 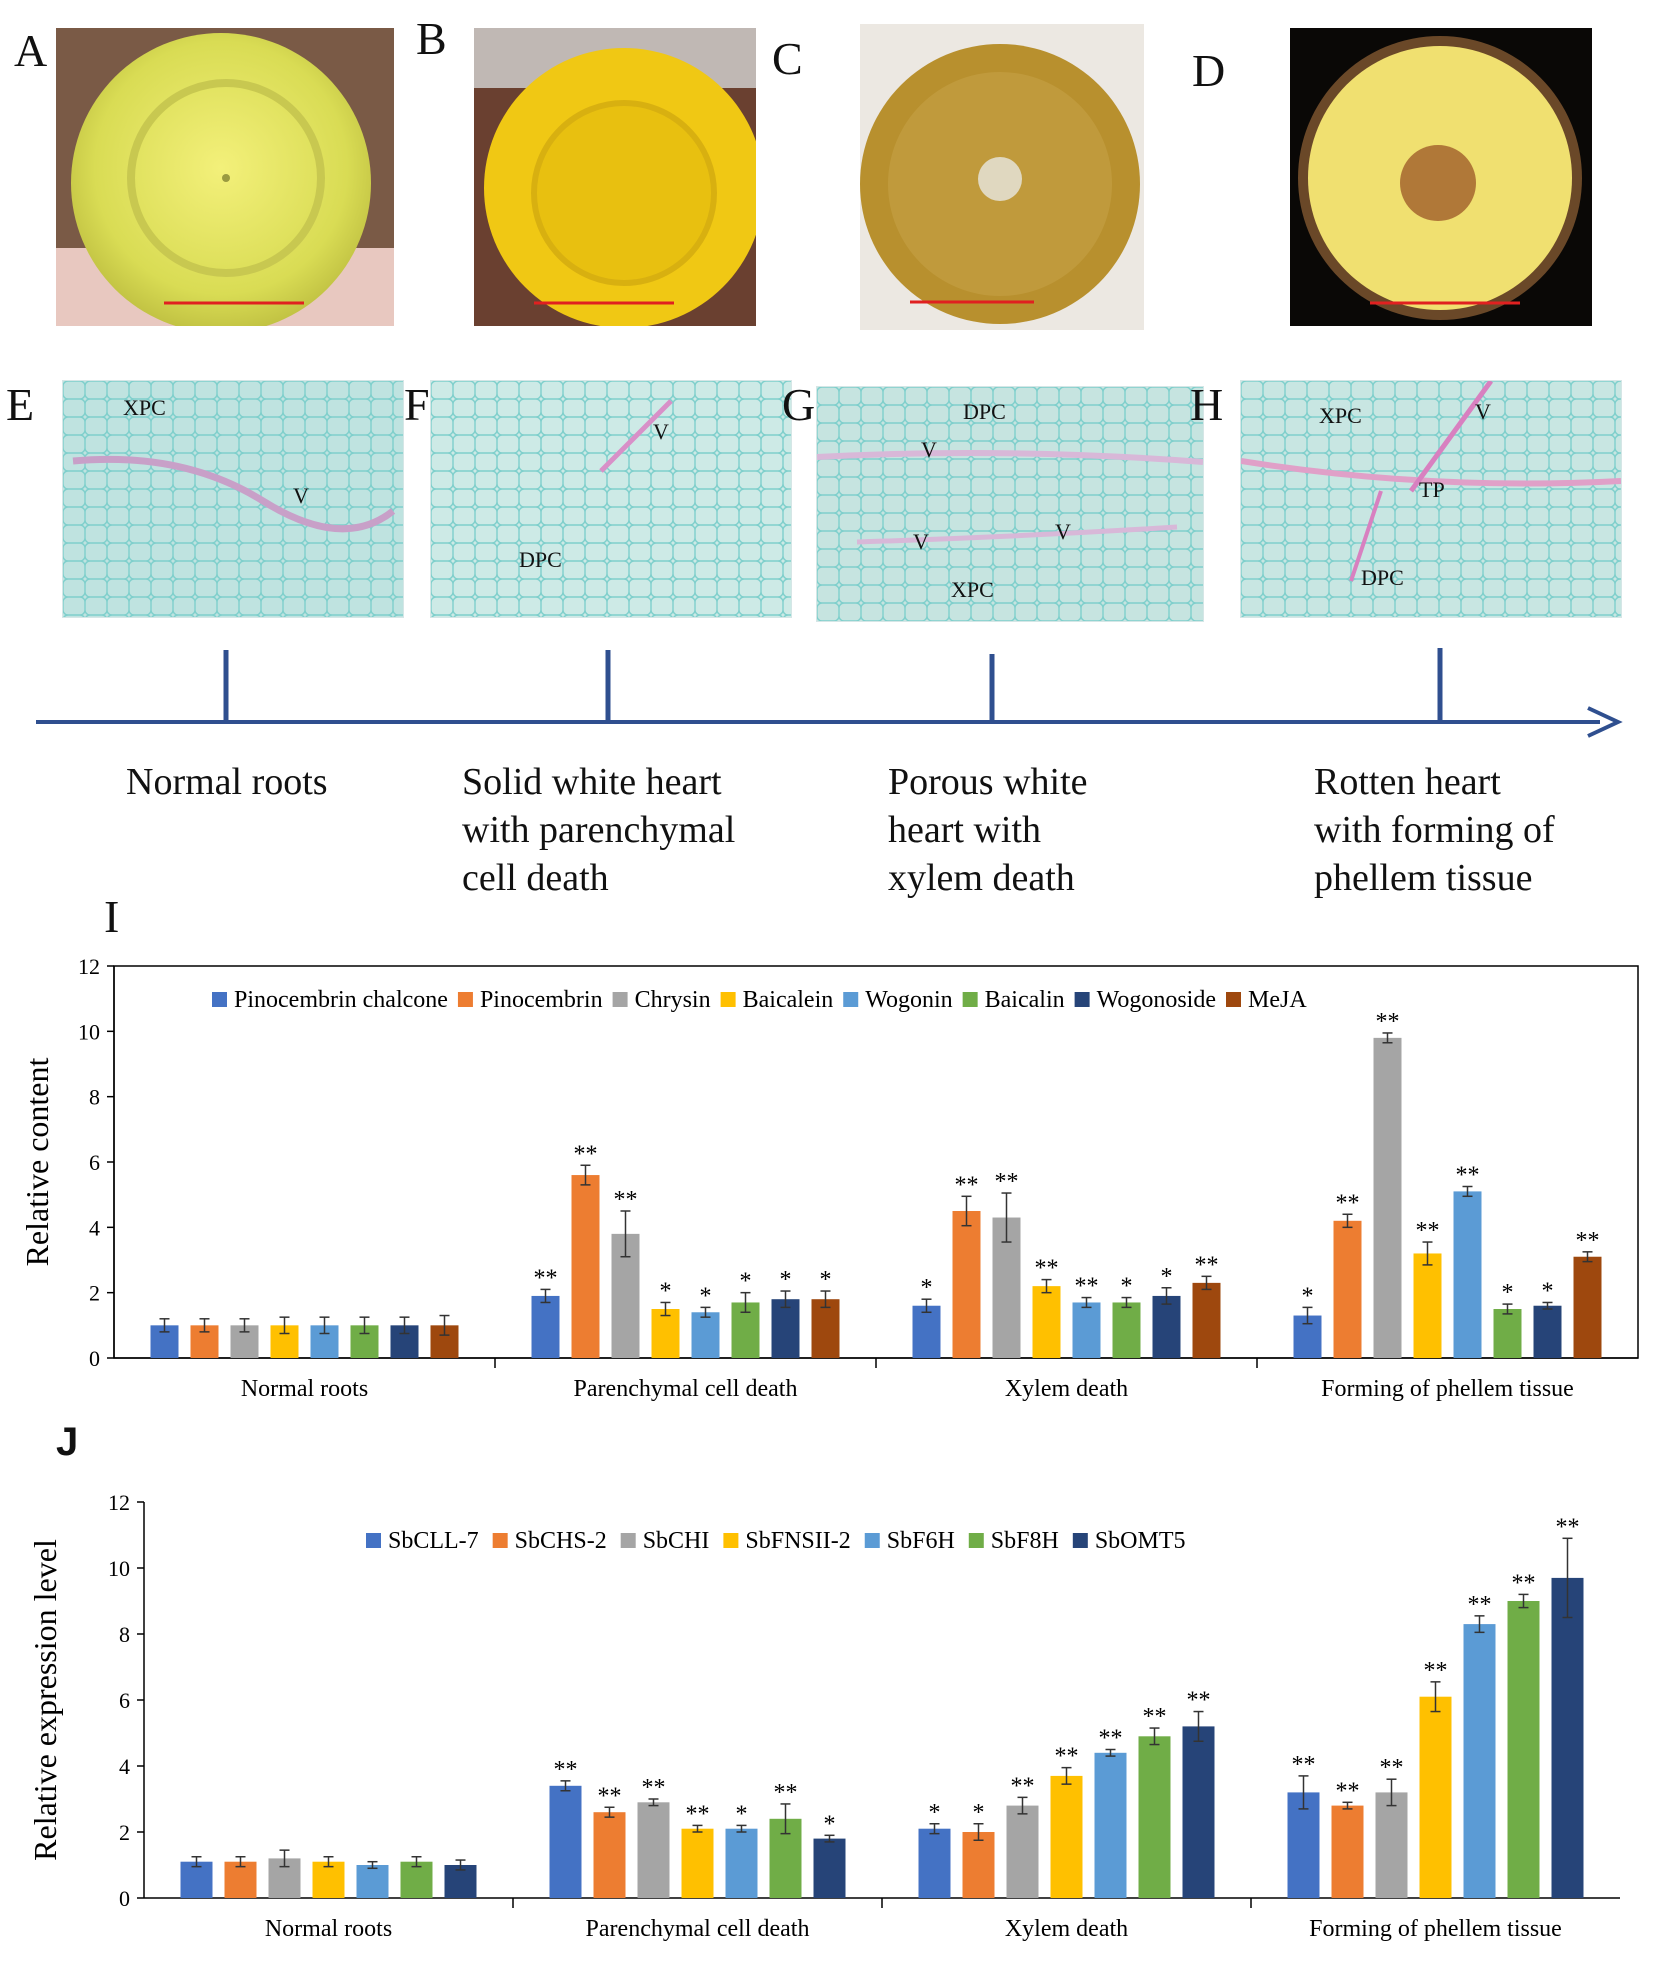 I want to click on chart-i-sig-wogonin-forming-of-phellem-tissue: **, so click(x=1468, y=1176).